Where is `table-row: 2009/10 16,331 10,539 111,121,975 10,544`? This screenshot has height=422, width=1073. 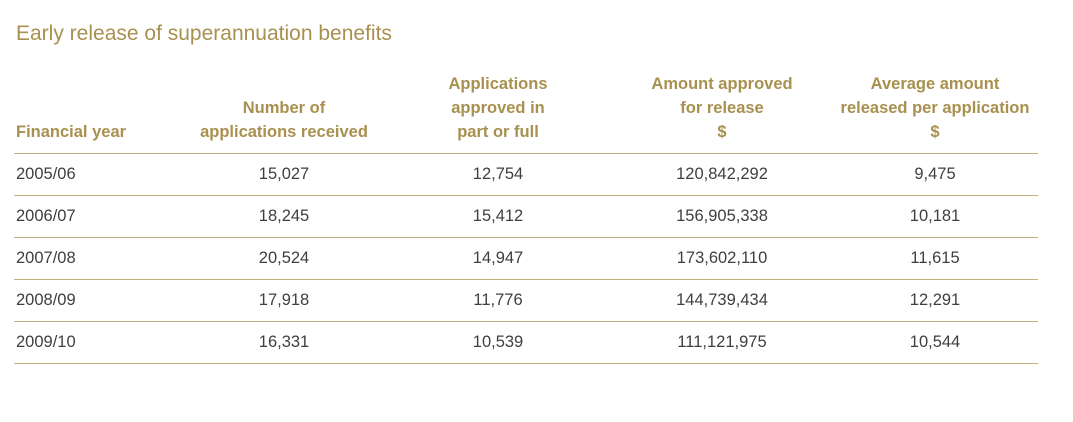 table-row: 2009/10 16,331 10,539 111,121,975 10,544 is located at coordinates (526, 342).